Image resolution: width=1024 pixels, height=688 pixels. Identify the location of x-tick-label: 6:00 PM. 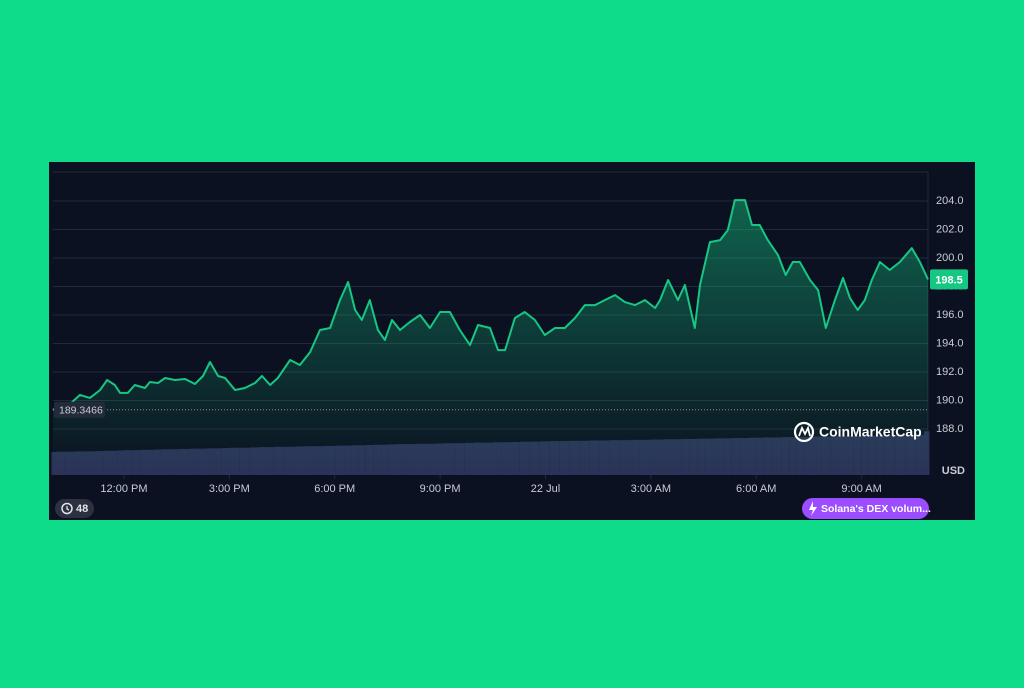
(334, 489).